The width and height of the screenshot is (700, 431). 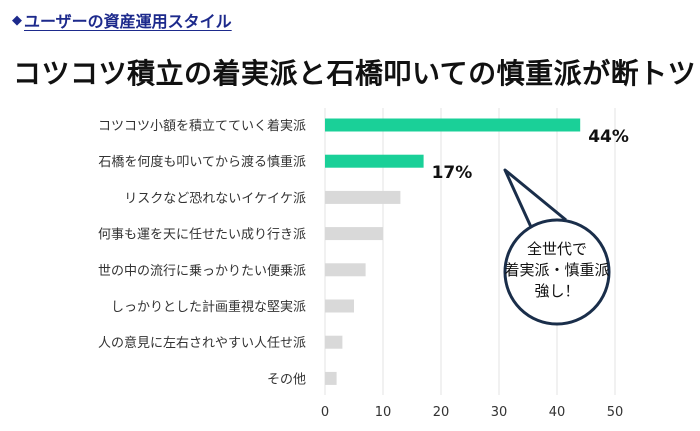 What do you see at coordinates (202, 235) in the screenshot?
I see `category-label: 何事も運を天に任せたい成り行き派` at bounding box center [202, 235].